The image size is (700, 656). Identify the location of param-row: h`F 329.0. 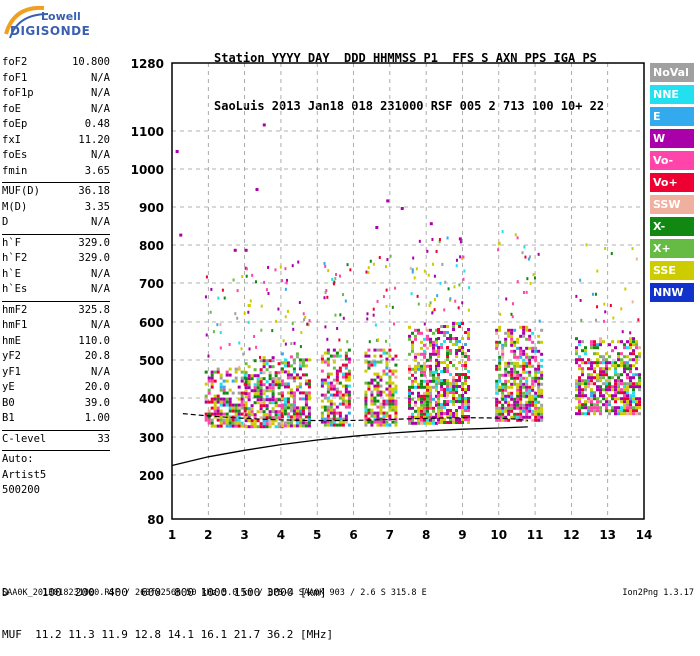
(56, 245).